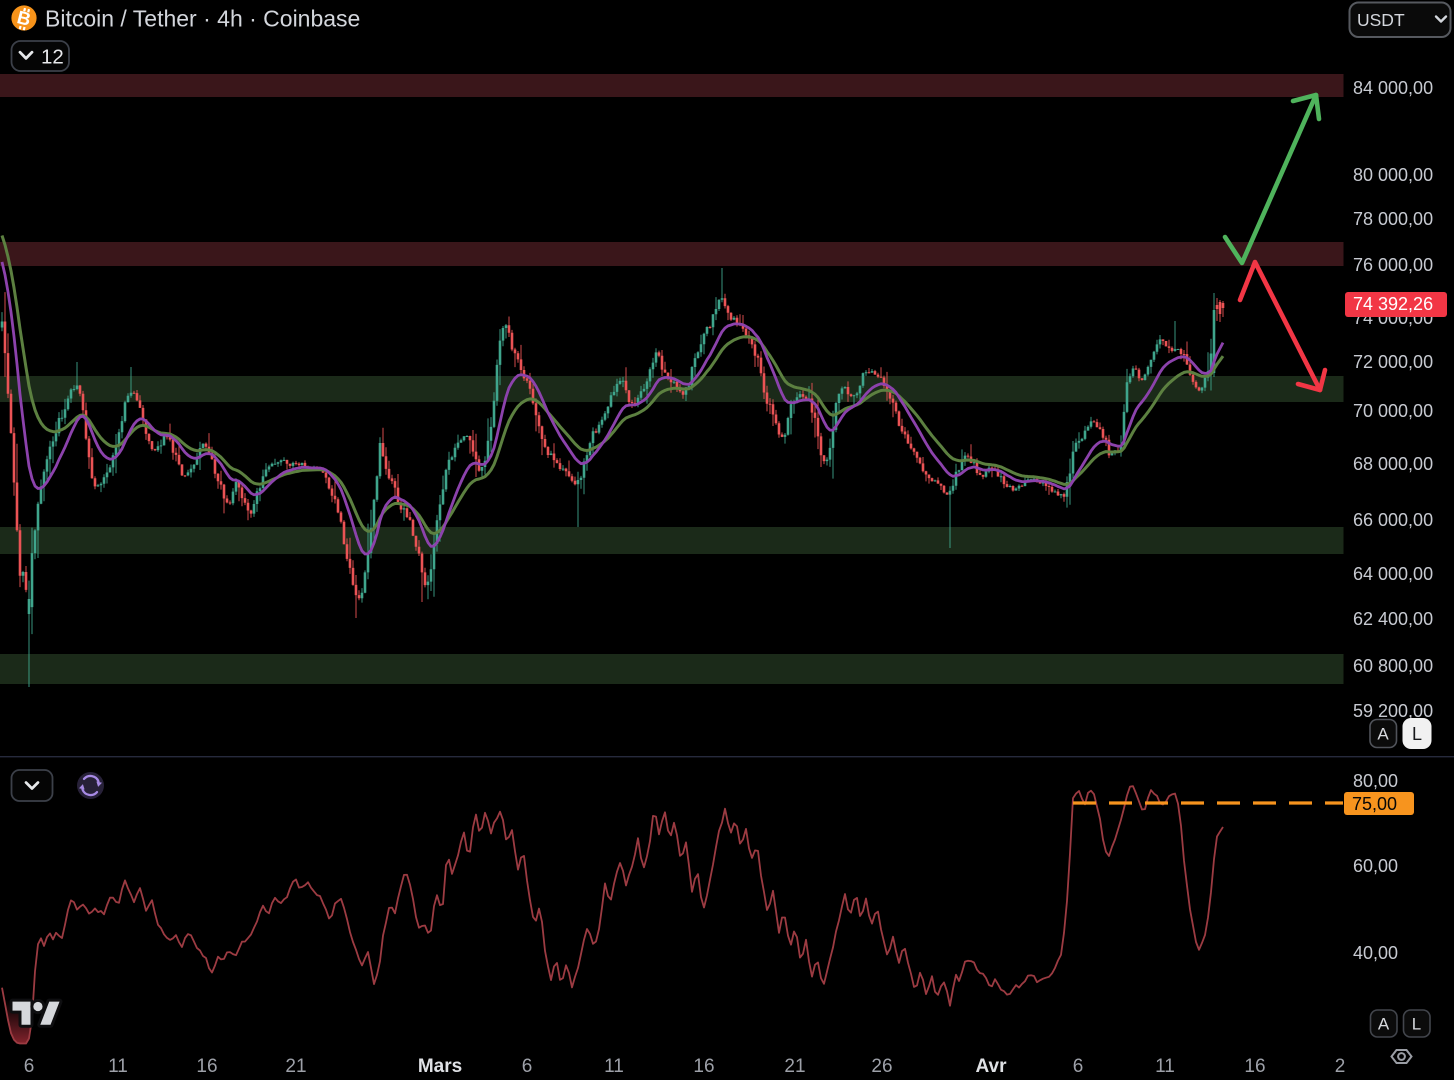 Image resolution: width=1454 pixels, height=1080 pixels. Describe the element at coordinates (1393, 411) in the screenshot. I see `svg-text: 70 000,00` at that location.